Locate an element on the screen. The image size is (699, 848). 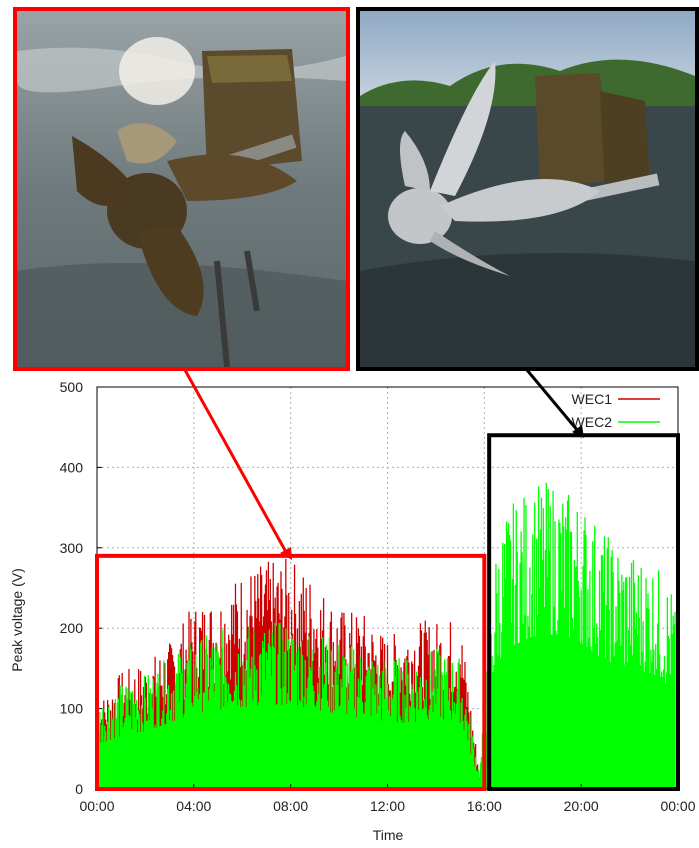
y-axis-label: Peak voltage (V) is located at coordinates (17, 620).